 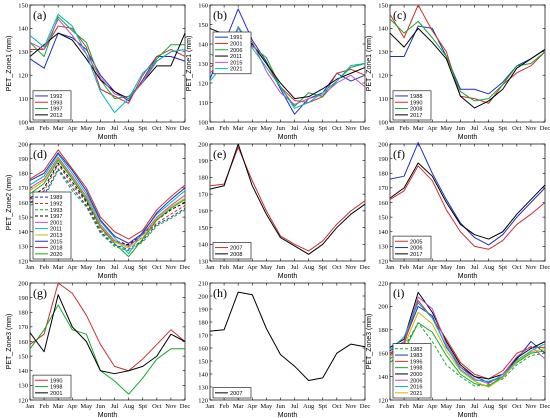 I want to click on series-line-2021, so click(x=467, y=349).